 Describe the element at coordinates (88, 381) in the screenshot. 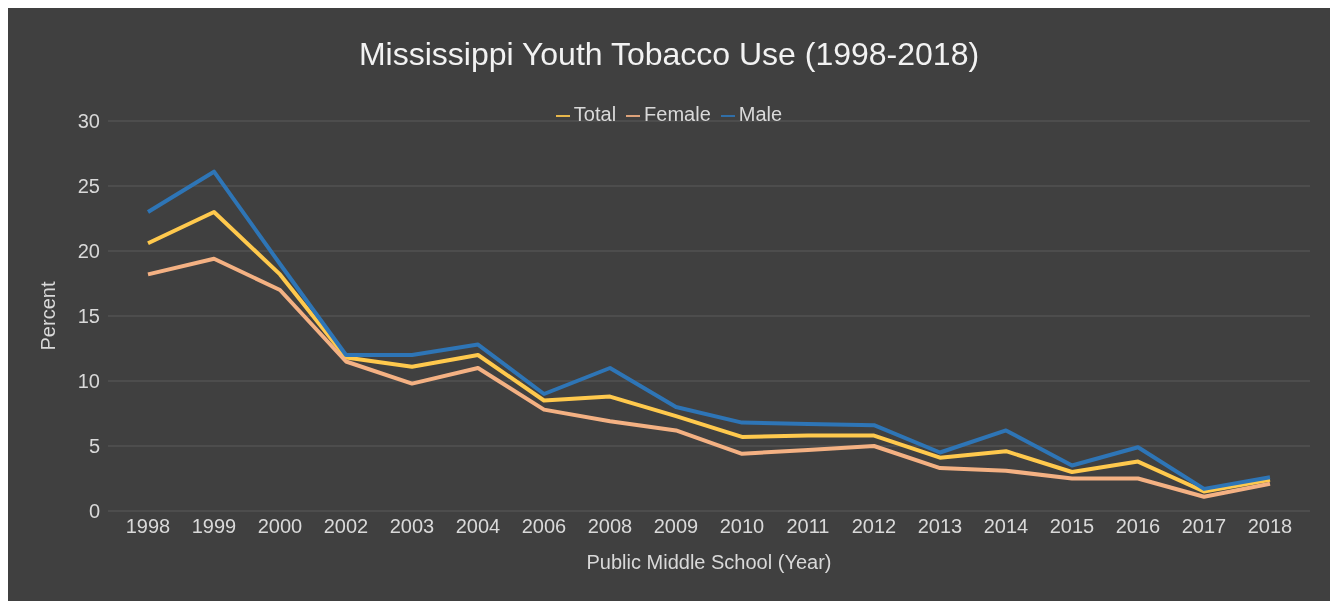

I see `y-tick-label: 10` at that location.